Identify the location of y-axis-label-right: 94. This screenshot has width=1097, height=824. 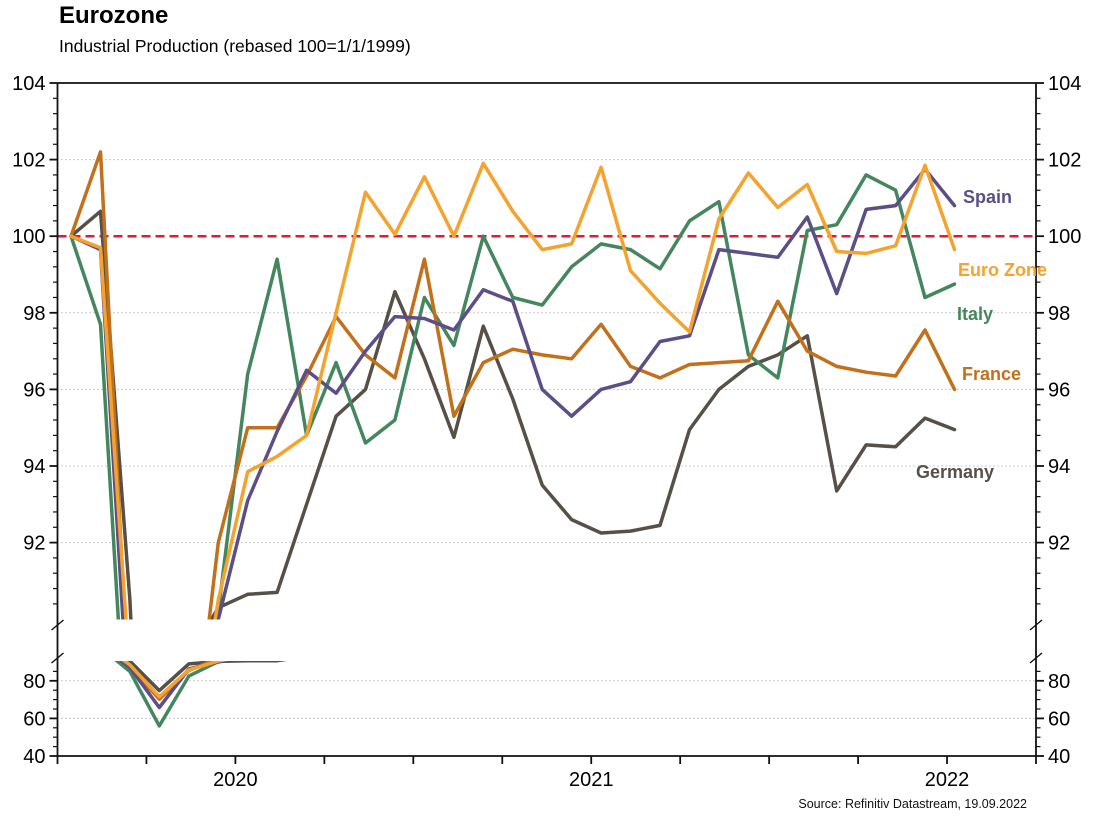
(1059, 467).